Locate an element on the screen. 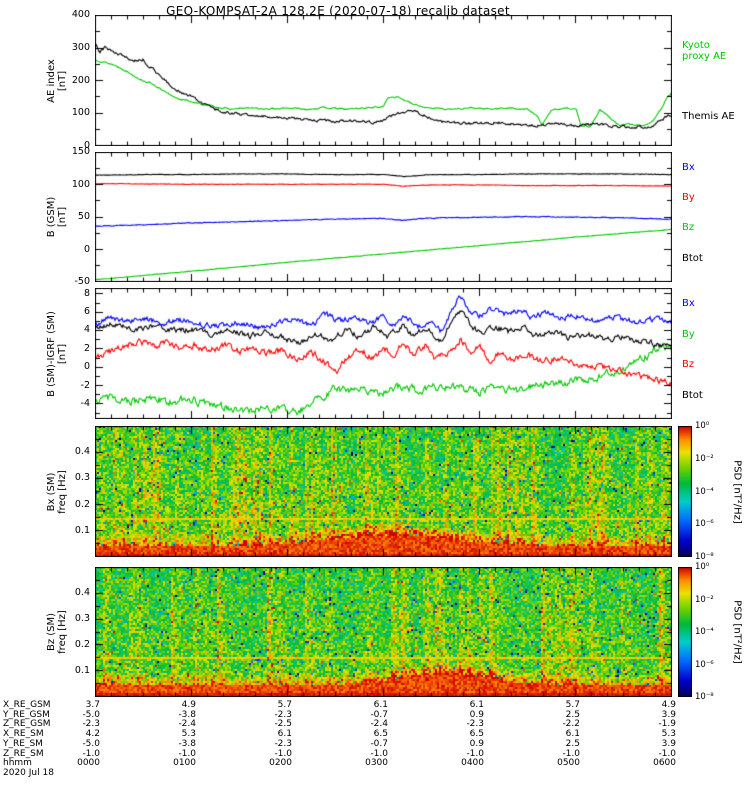 The width and height of the screenshot is (750, 800). psd-axis-label: PSD [nT²/Hz] is located at coordinates (737, 632).